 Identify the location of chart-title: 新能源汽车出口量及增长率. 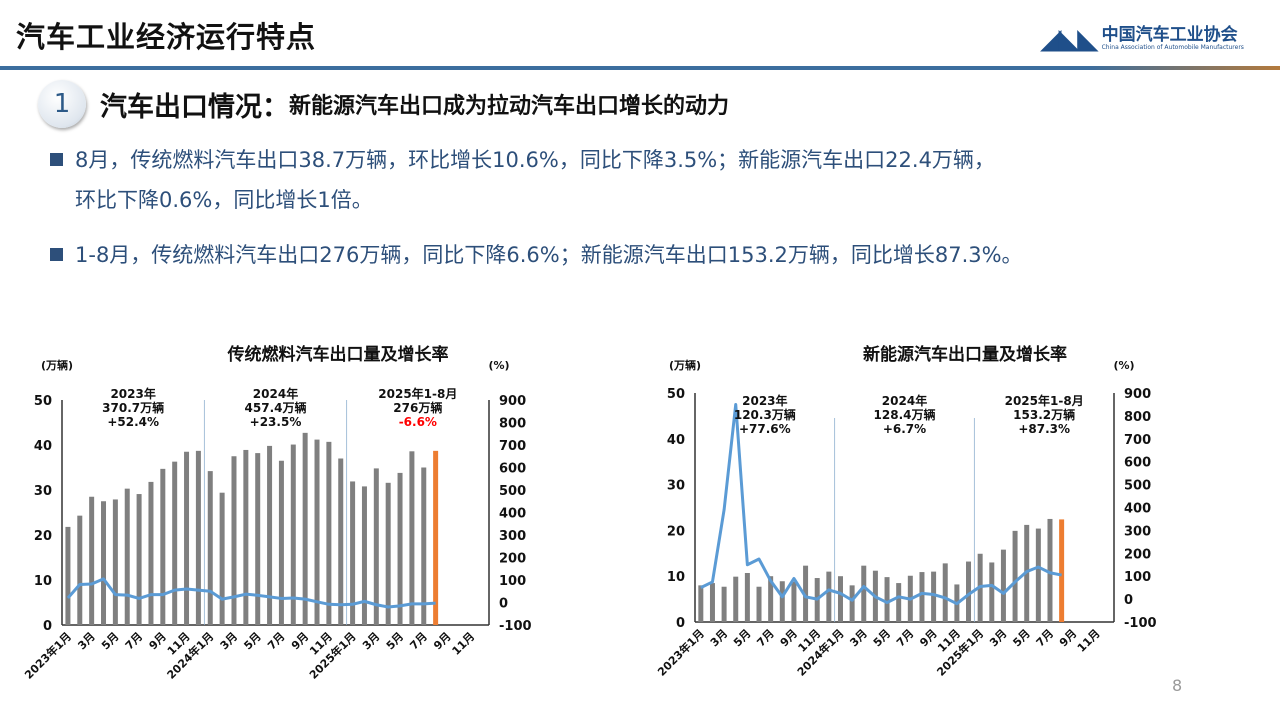
(965, 354).